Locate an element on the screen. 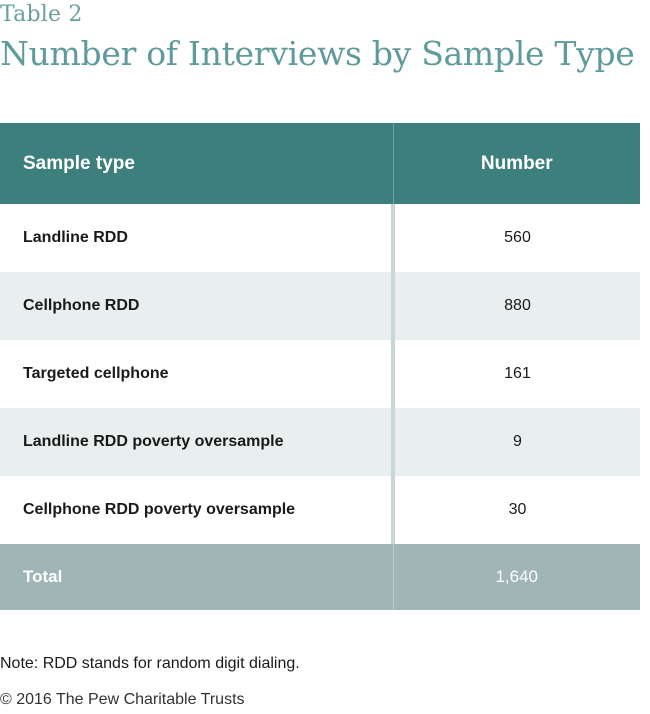  column-header-number: Number is located at coordinates (516, 163).